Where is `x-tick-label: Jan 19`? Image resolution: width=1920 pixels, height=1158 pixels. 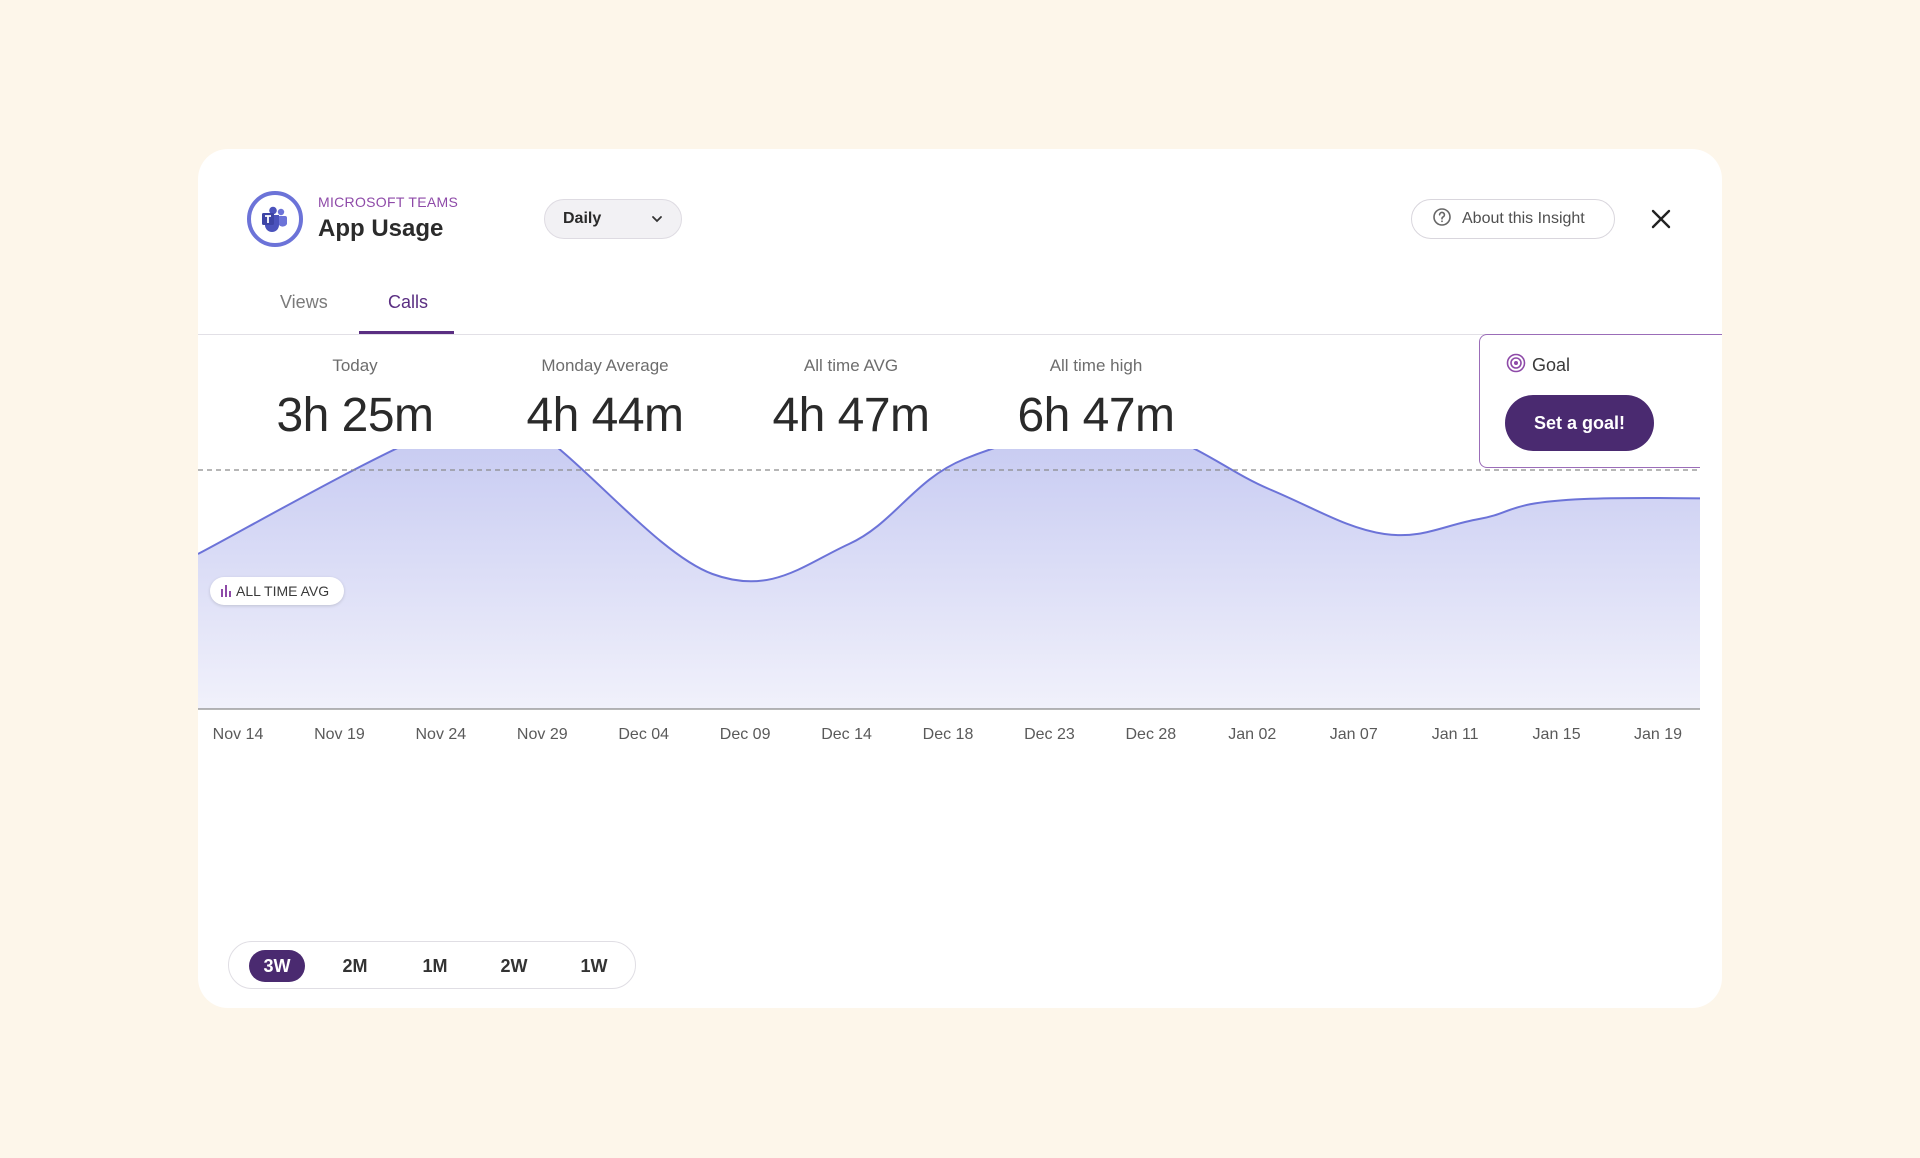 x-tick-label: Jan 19 is located at coordinates (1658, 734).